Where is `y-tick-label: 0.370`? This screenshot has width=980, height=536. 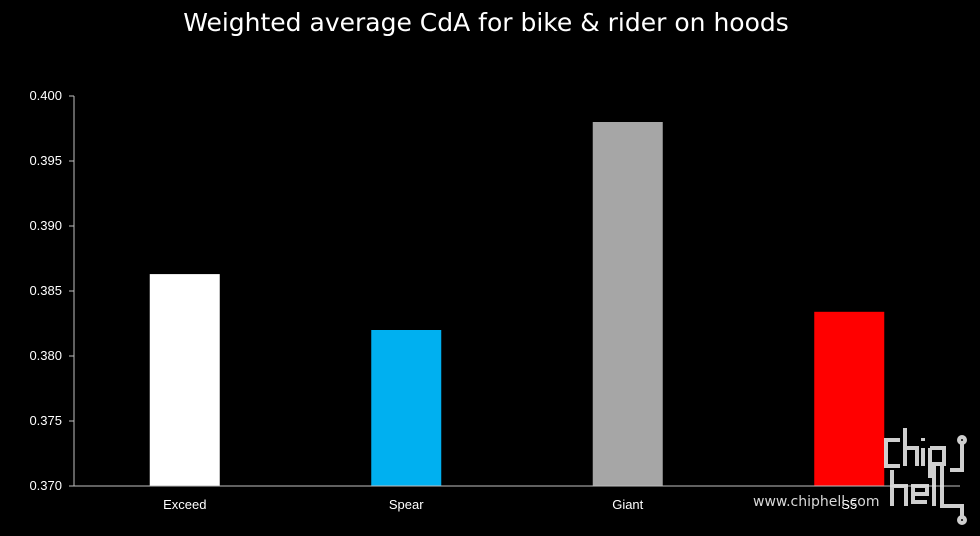 y-tick-label: 0.370 is located at coordinates (45, 485).